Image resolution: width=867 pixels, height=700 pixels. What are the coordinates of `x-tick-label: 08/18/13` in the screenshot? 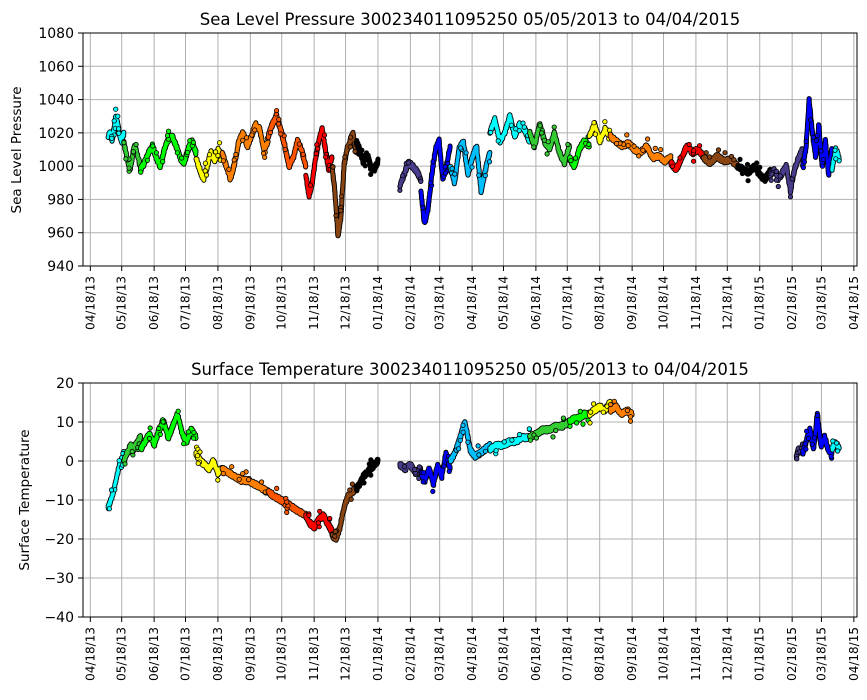 It's located at (218, 654).